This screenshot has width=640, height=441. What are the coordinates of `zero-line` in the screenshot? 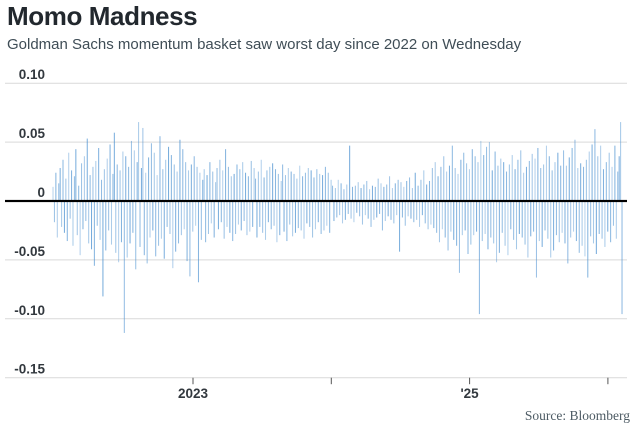 It's located at (316, 201).